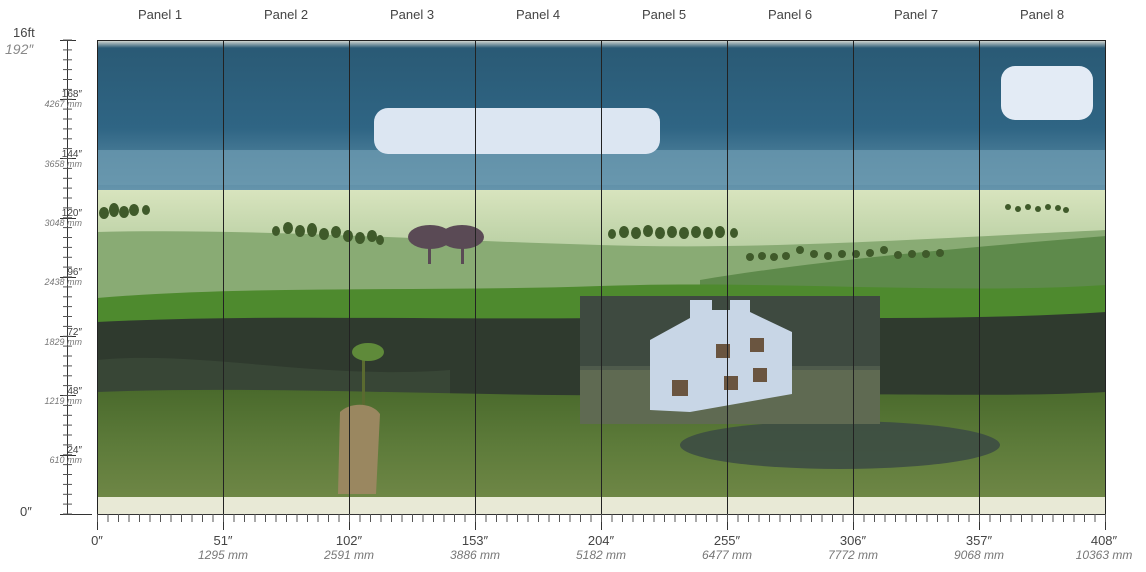 The width and height of the screenshot is (1146, 572). Describe the element at coordinates (412, 14) in the screenshot. I see `panel-label-3: Panel 3` at that location.